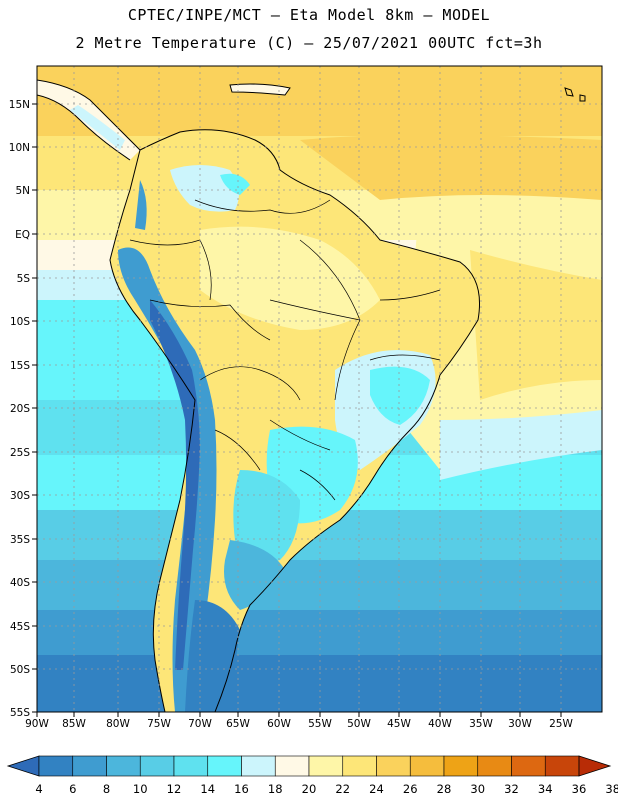 The image size is (618, 800). I want to click on lat-label: EQ, so click(22, 235).